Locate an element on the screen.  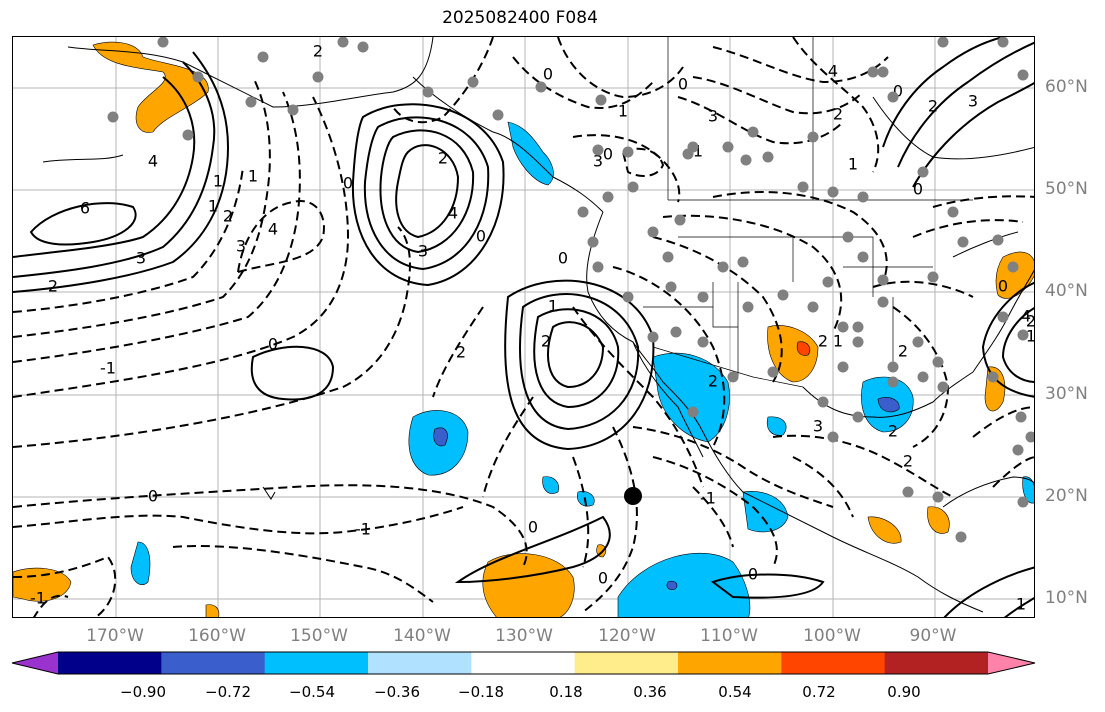
contour-label: 6 is located at coordinates (85, 208).